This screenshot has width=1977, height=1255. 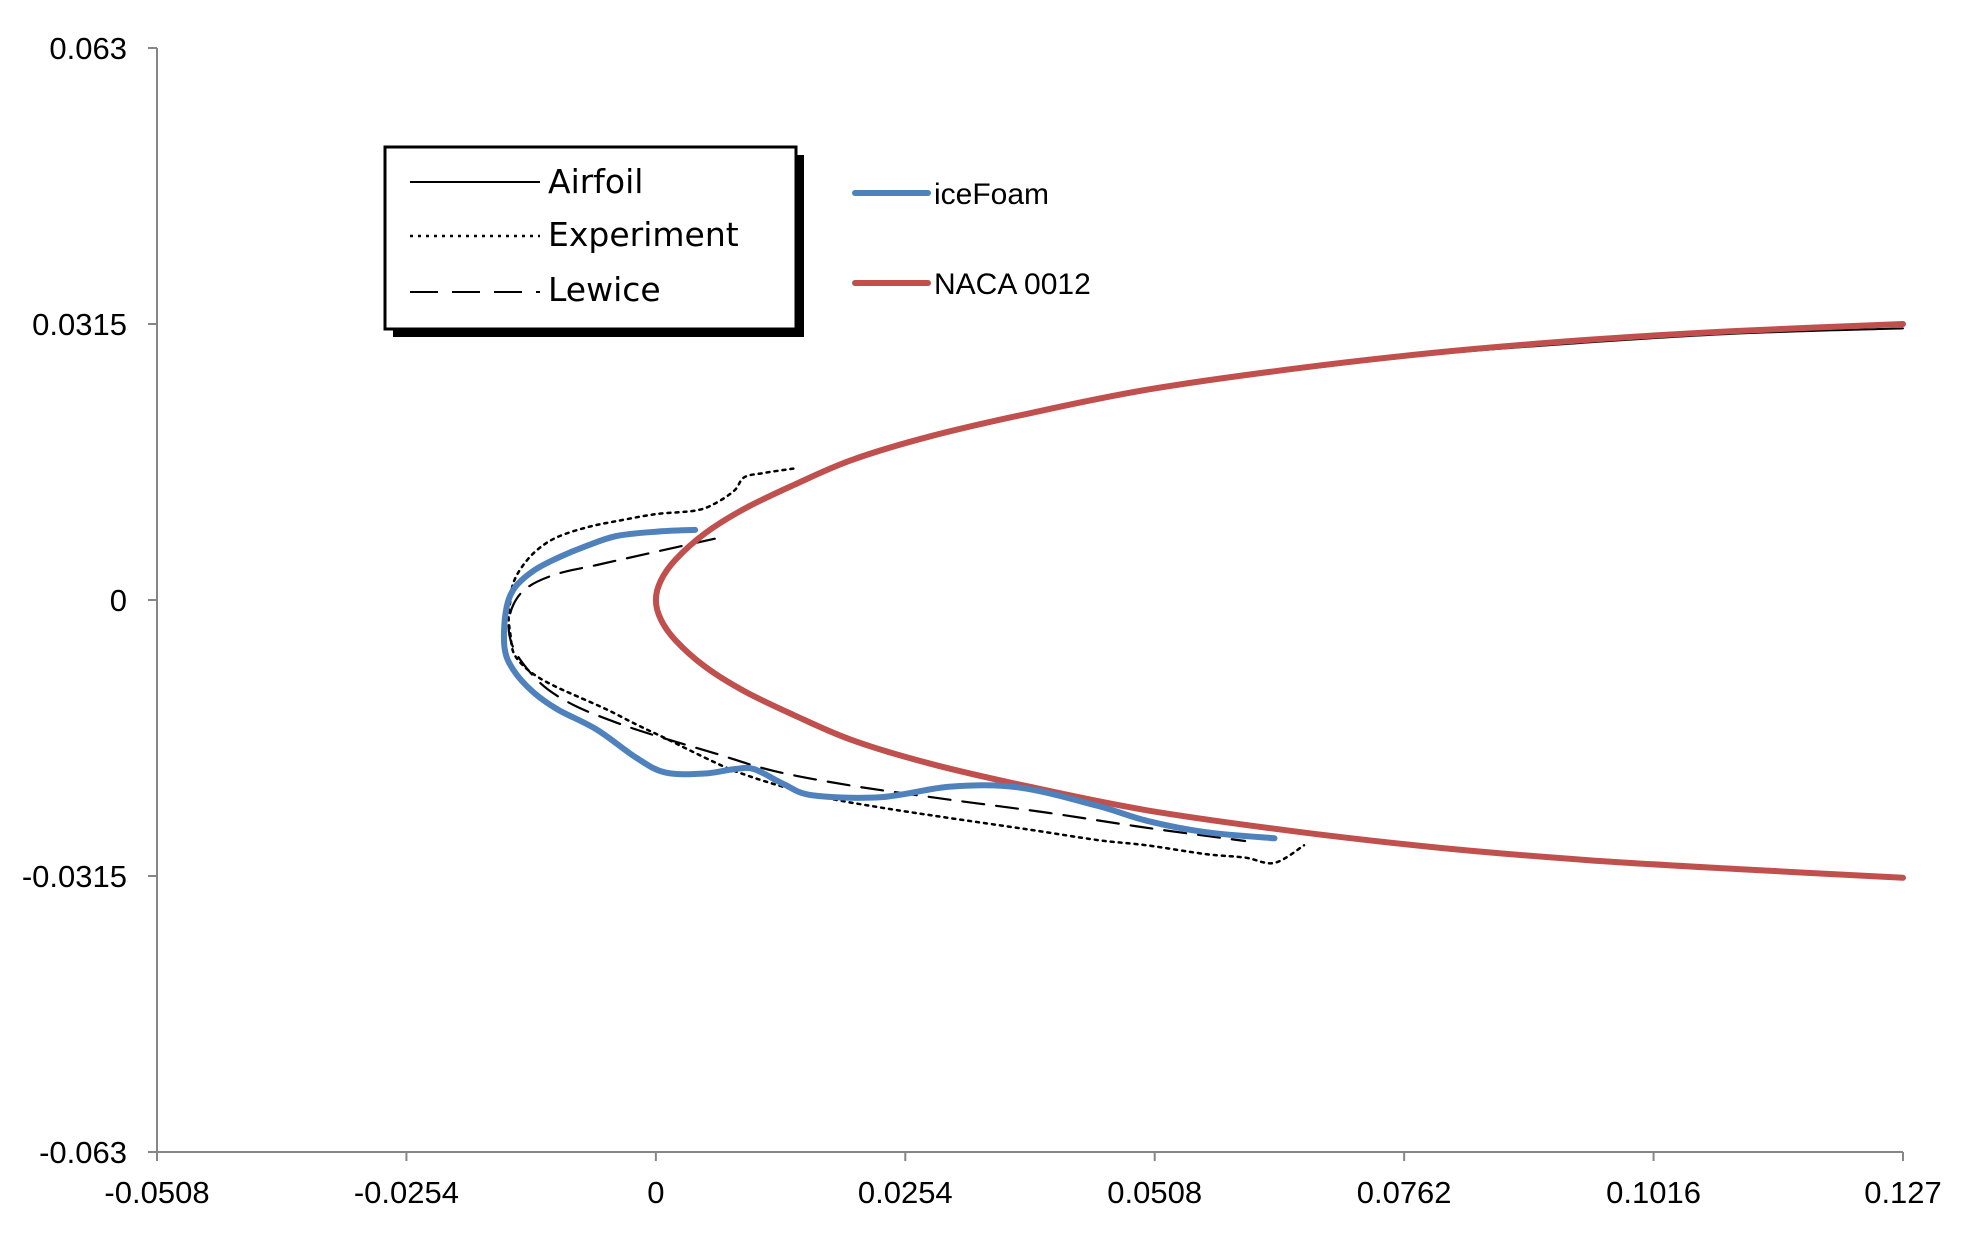 I want to click on x-tick-label: 0.0508, so click(x=1154, y=1192).